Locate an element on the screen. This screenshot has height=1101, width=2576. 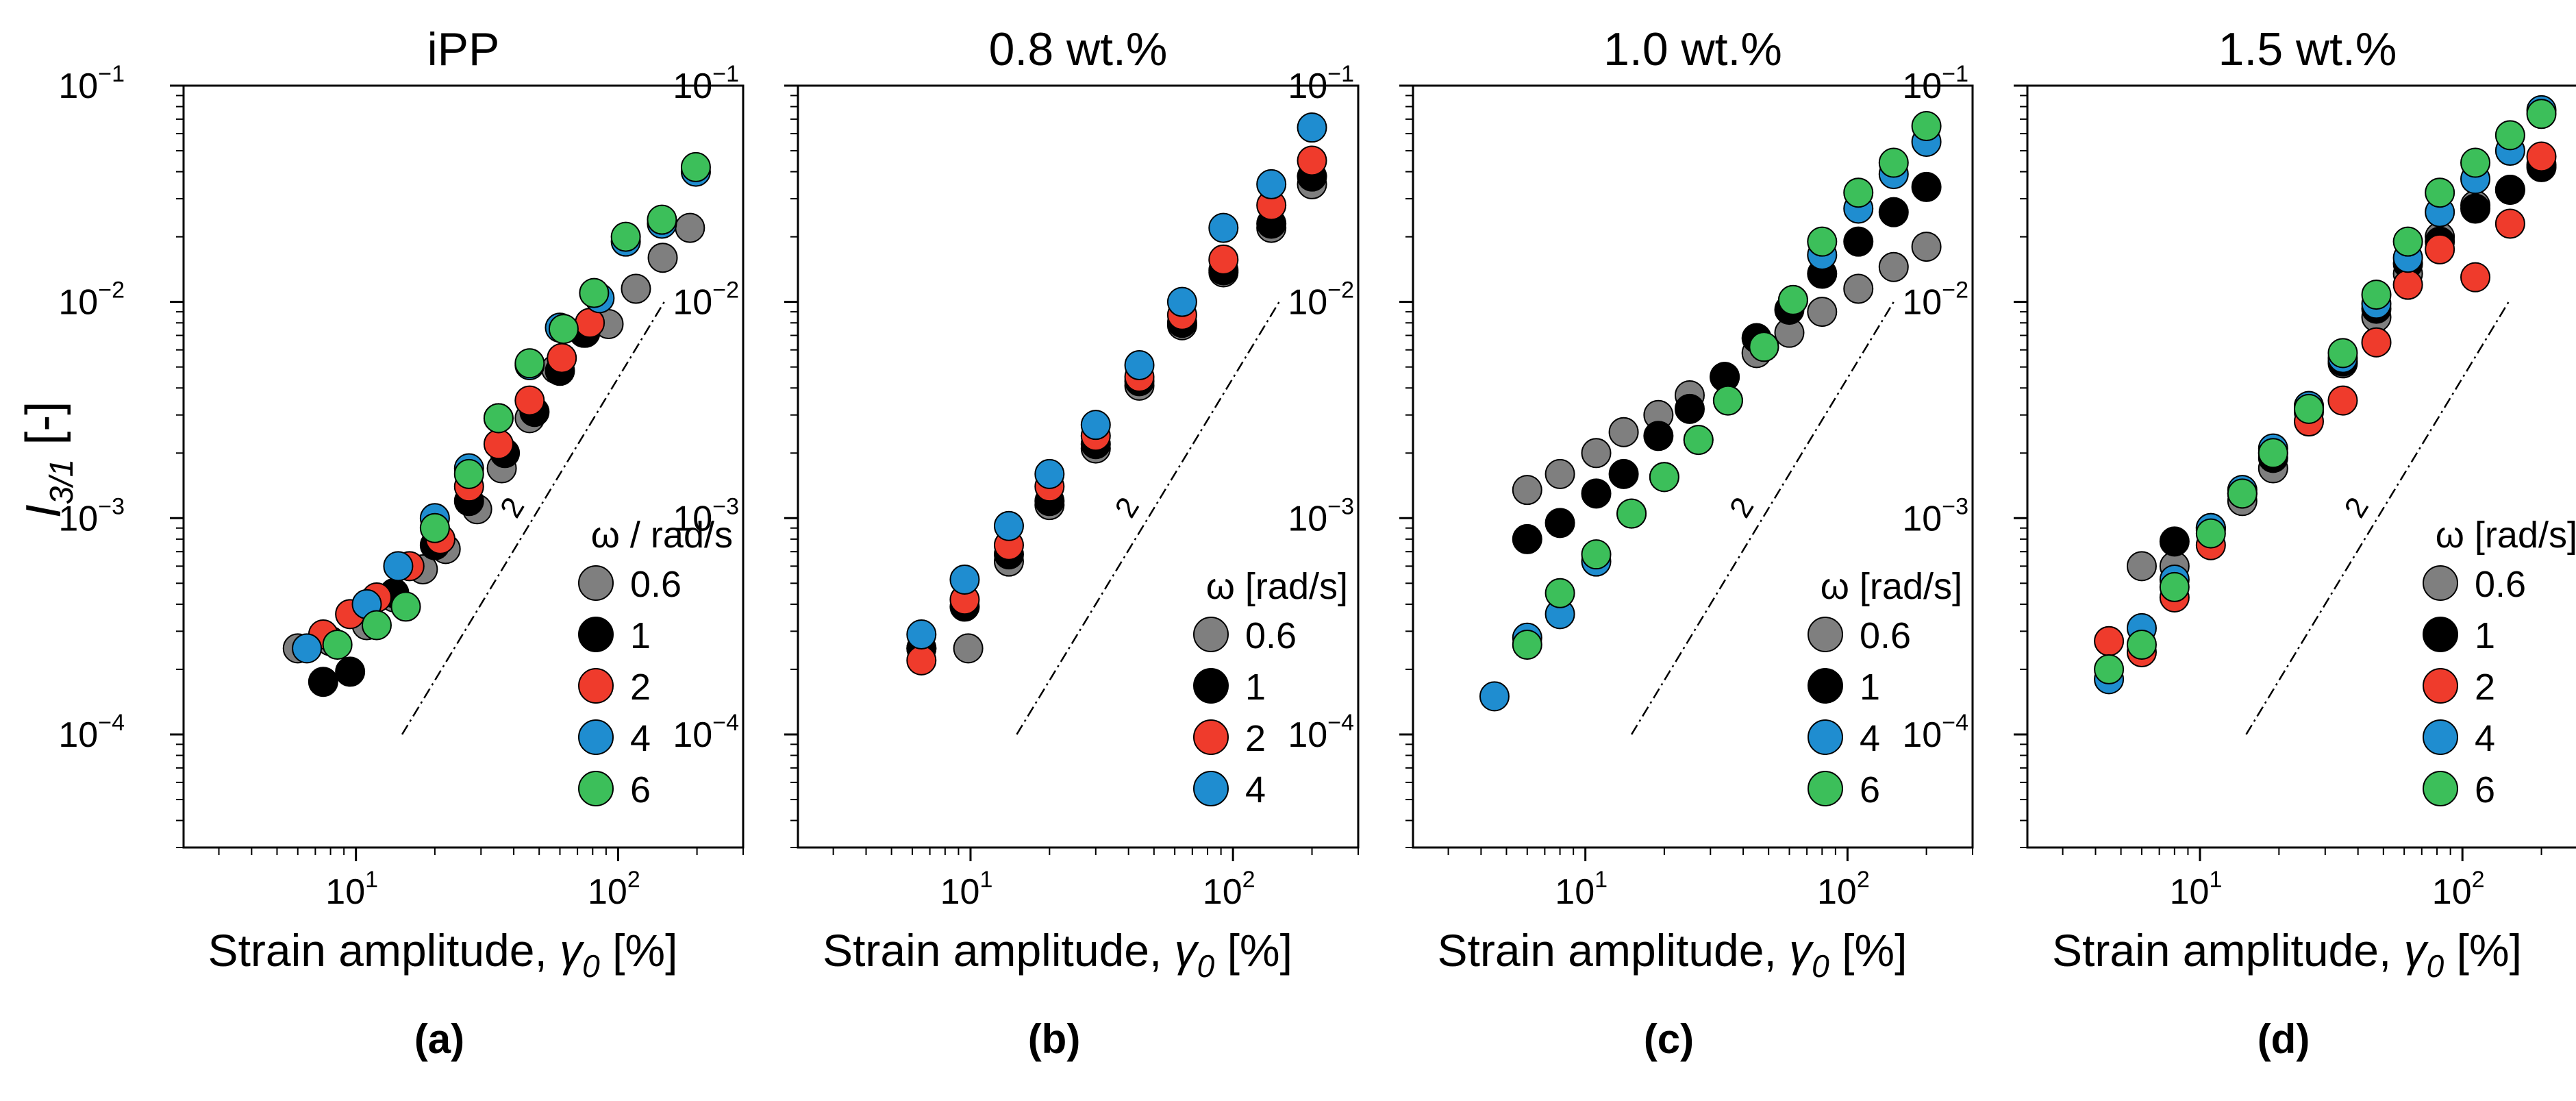
y-tick-label: 10⁻³ is located at coordinates (706, 516).